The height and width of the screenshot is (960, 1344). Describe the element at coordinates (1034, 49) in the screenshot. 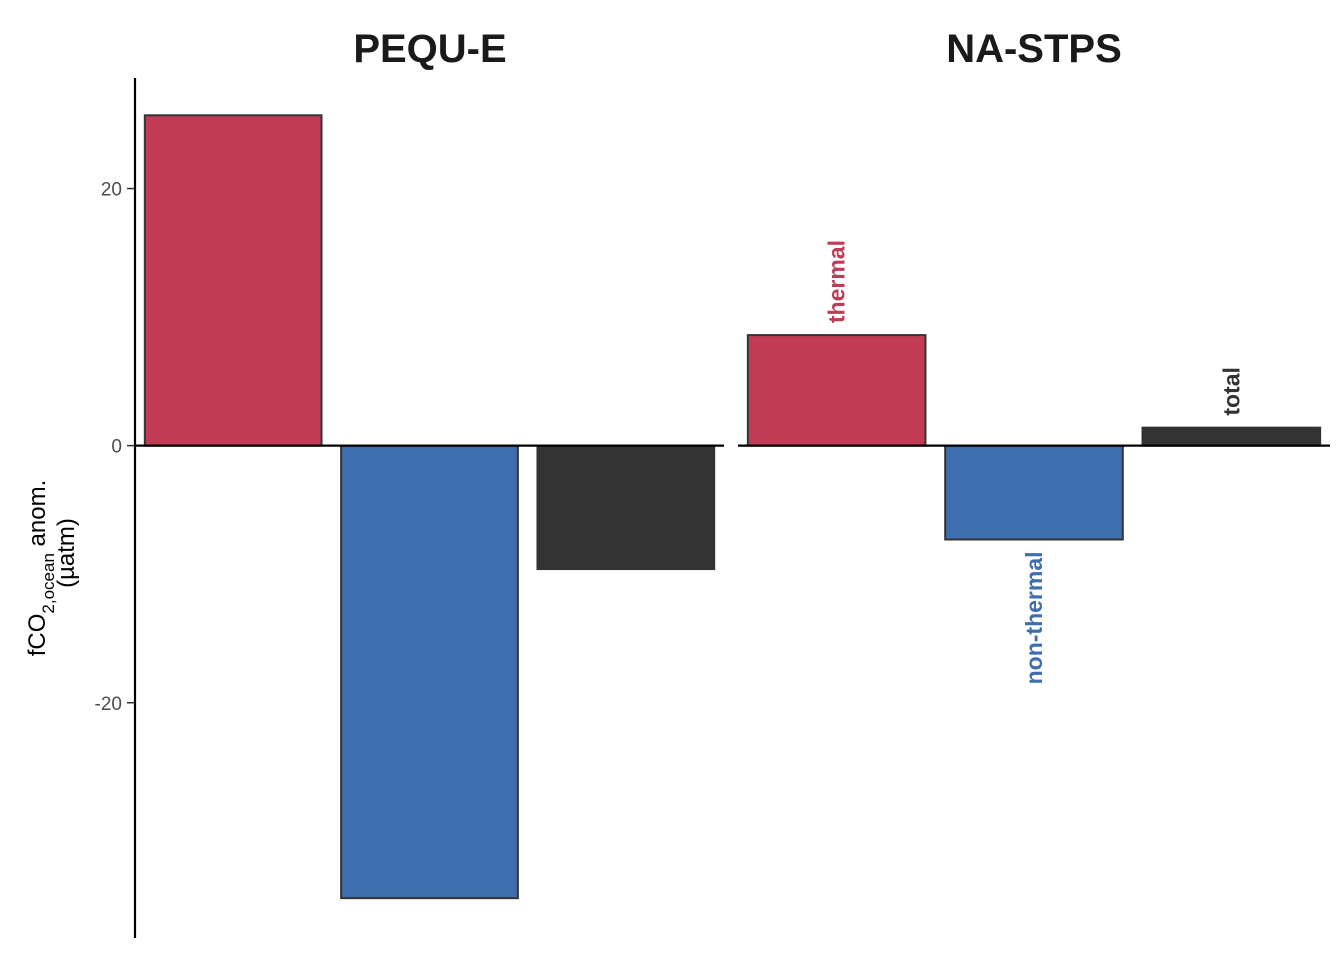

I see `panel-title: NA-STPS` at that location.